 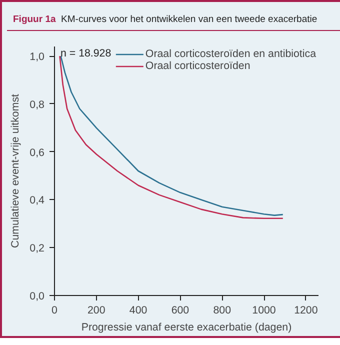 What do you see at coordinates (55, 310) in the screenshot?
I see `x-tick-label: 0` at bounding box center [55, 310].